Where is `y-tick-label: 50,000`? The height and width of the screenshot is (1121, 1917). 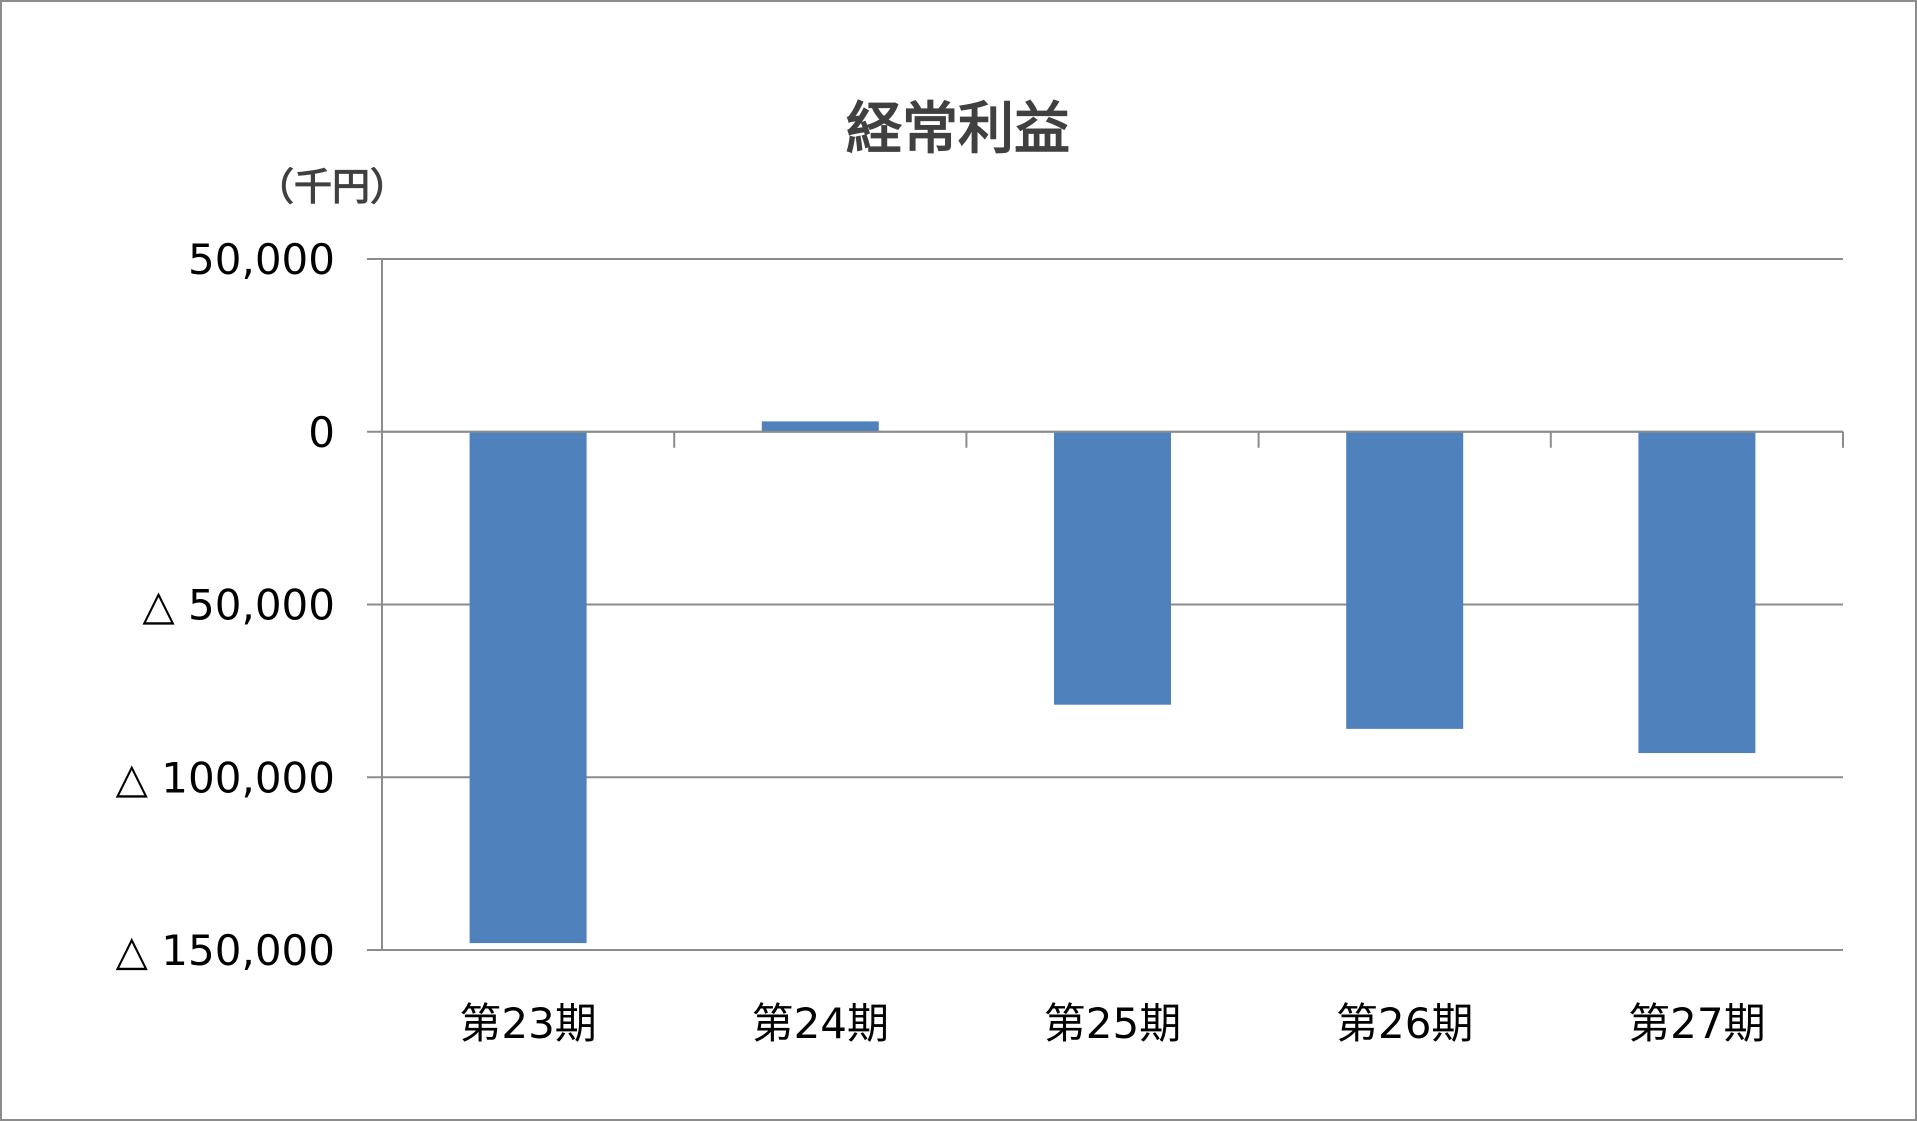
y-tick-label: 50,000 is located at coordinates (261, 259).